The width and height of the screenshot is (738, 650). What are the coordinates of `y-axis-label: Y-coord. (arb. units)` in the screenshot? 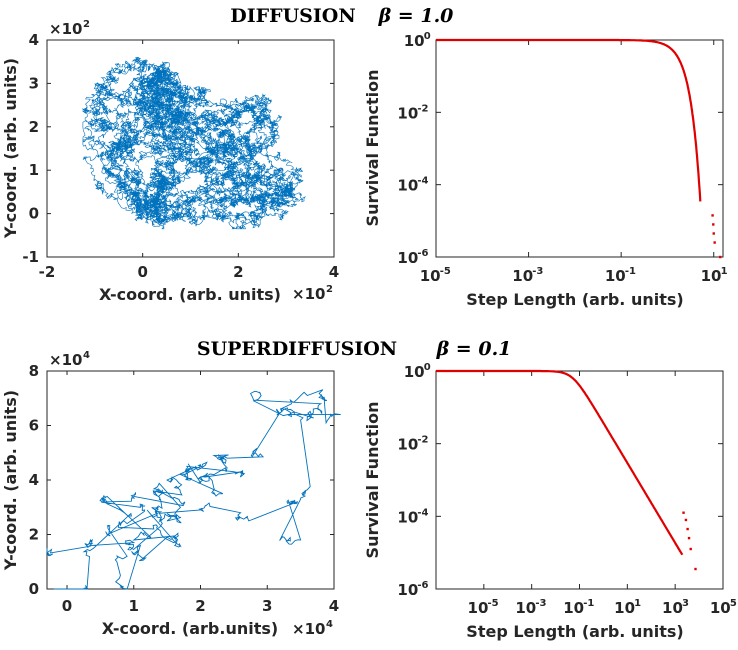 It's located at (10, 148).